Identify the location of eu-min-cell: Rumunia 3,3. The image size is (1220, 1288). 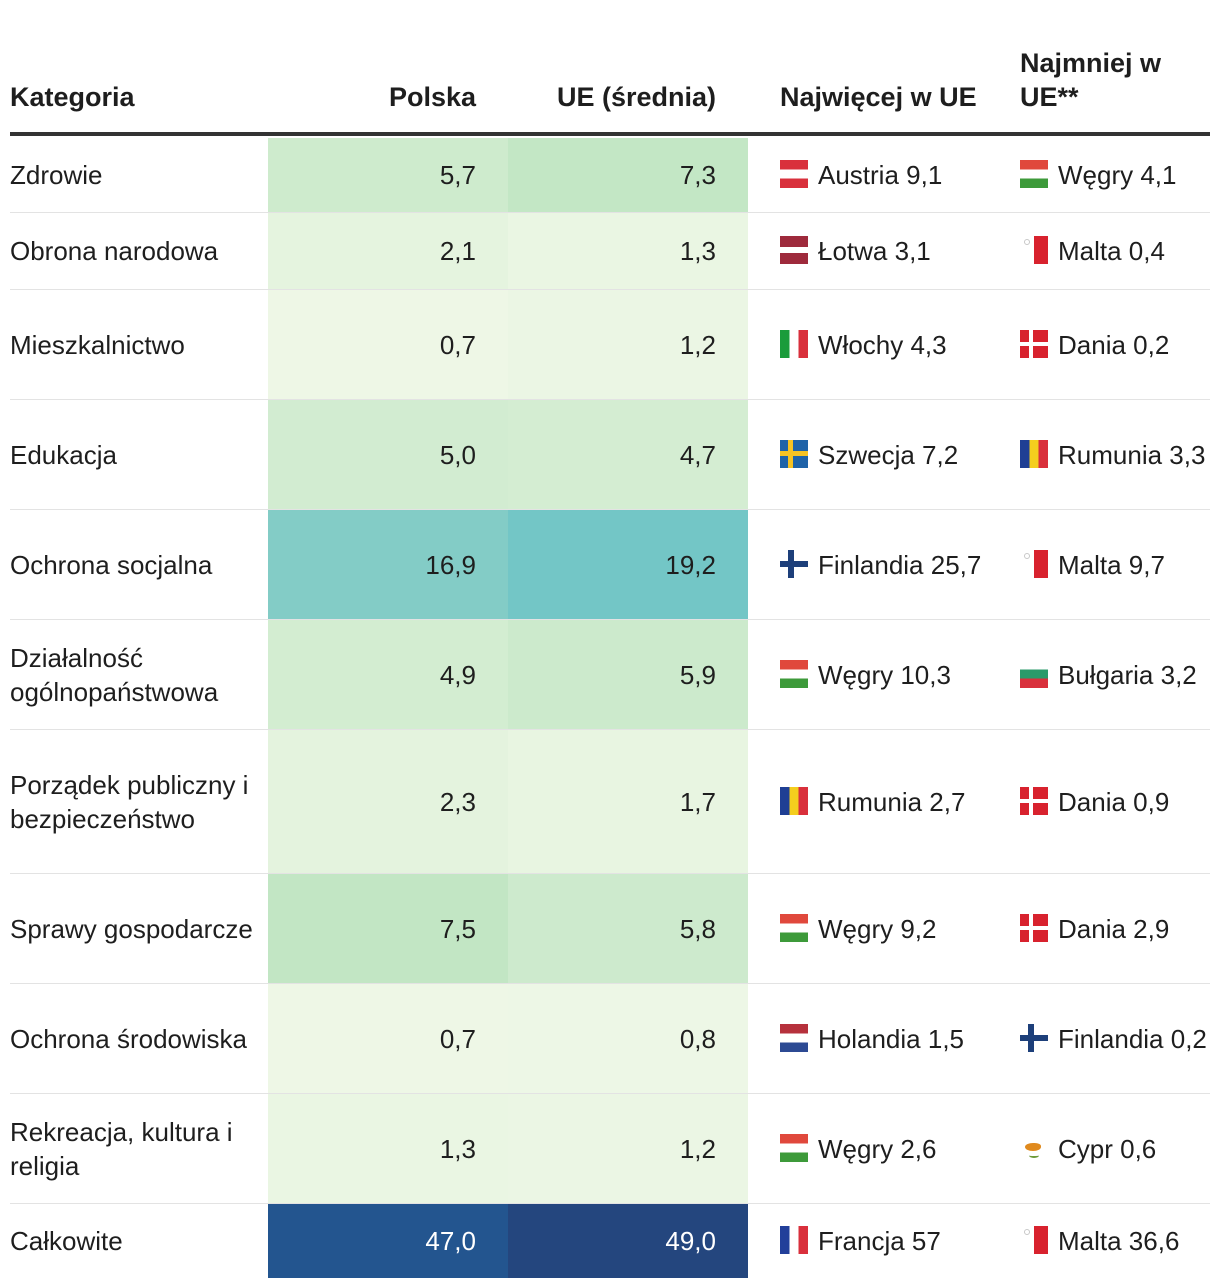
(1117, 454).